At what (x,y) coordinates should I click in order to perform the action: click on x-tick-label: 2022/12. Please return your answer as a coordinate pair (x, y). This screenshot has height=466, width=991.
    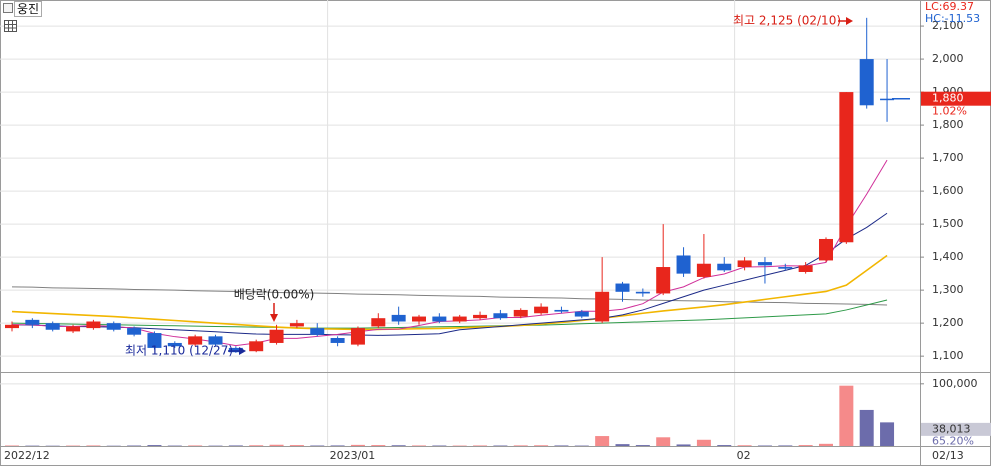
    Looking at the image, I should click on (27, 455).